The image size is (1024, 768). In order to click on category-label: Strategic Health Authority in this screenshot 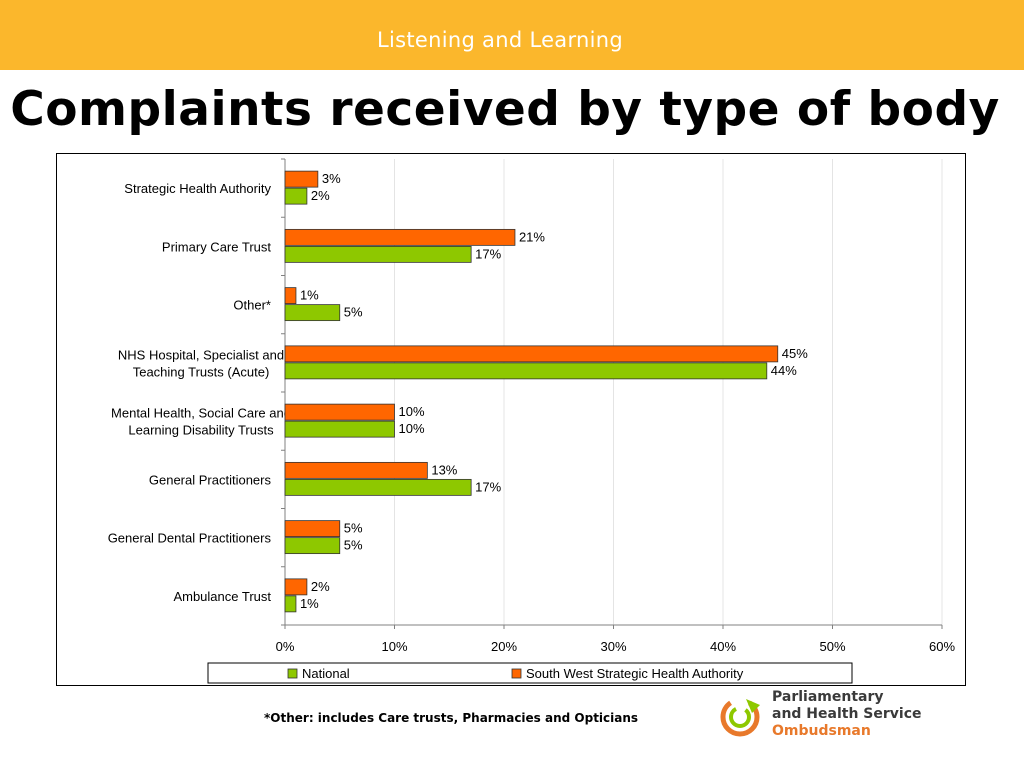, I will do `click(197, 188)`.